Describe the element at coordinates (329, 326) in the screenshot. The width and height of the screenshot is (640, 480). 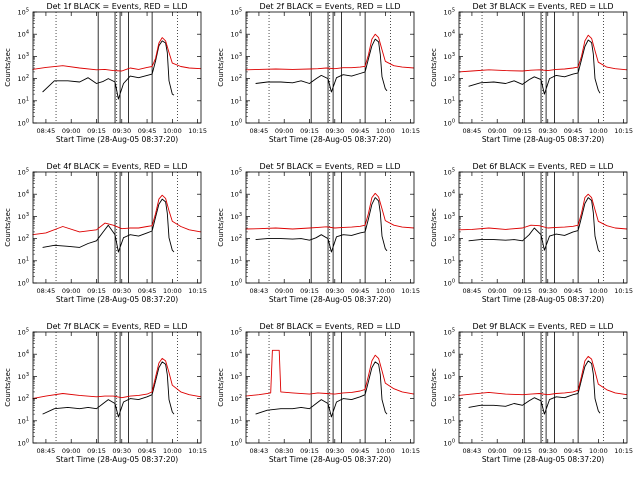
I see `panel-title: Det 8f BLACK = Events, RED = LLD` at that location.